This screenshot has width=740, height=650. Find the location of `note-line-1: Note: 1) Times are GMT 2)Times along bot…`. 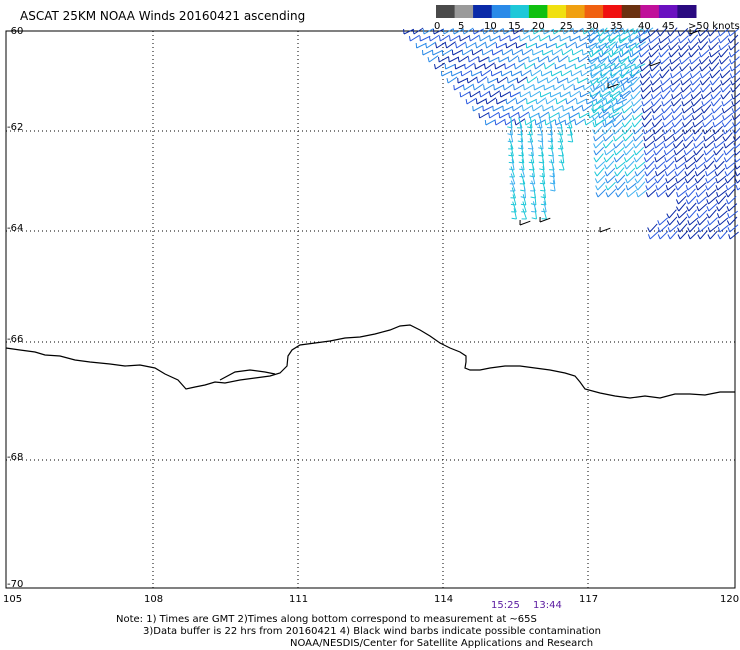

note-line-1: Note: 1) Times are GMT 2)Times along bot… is located at coordinates (326, 619).